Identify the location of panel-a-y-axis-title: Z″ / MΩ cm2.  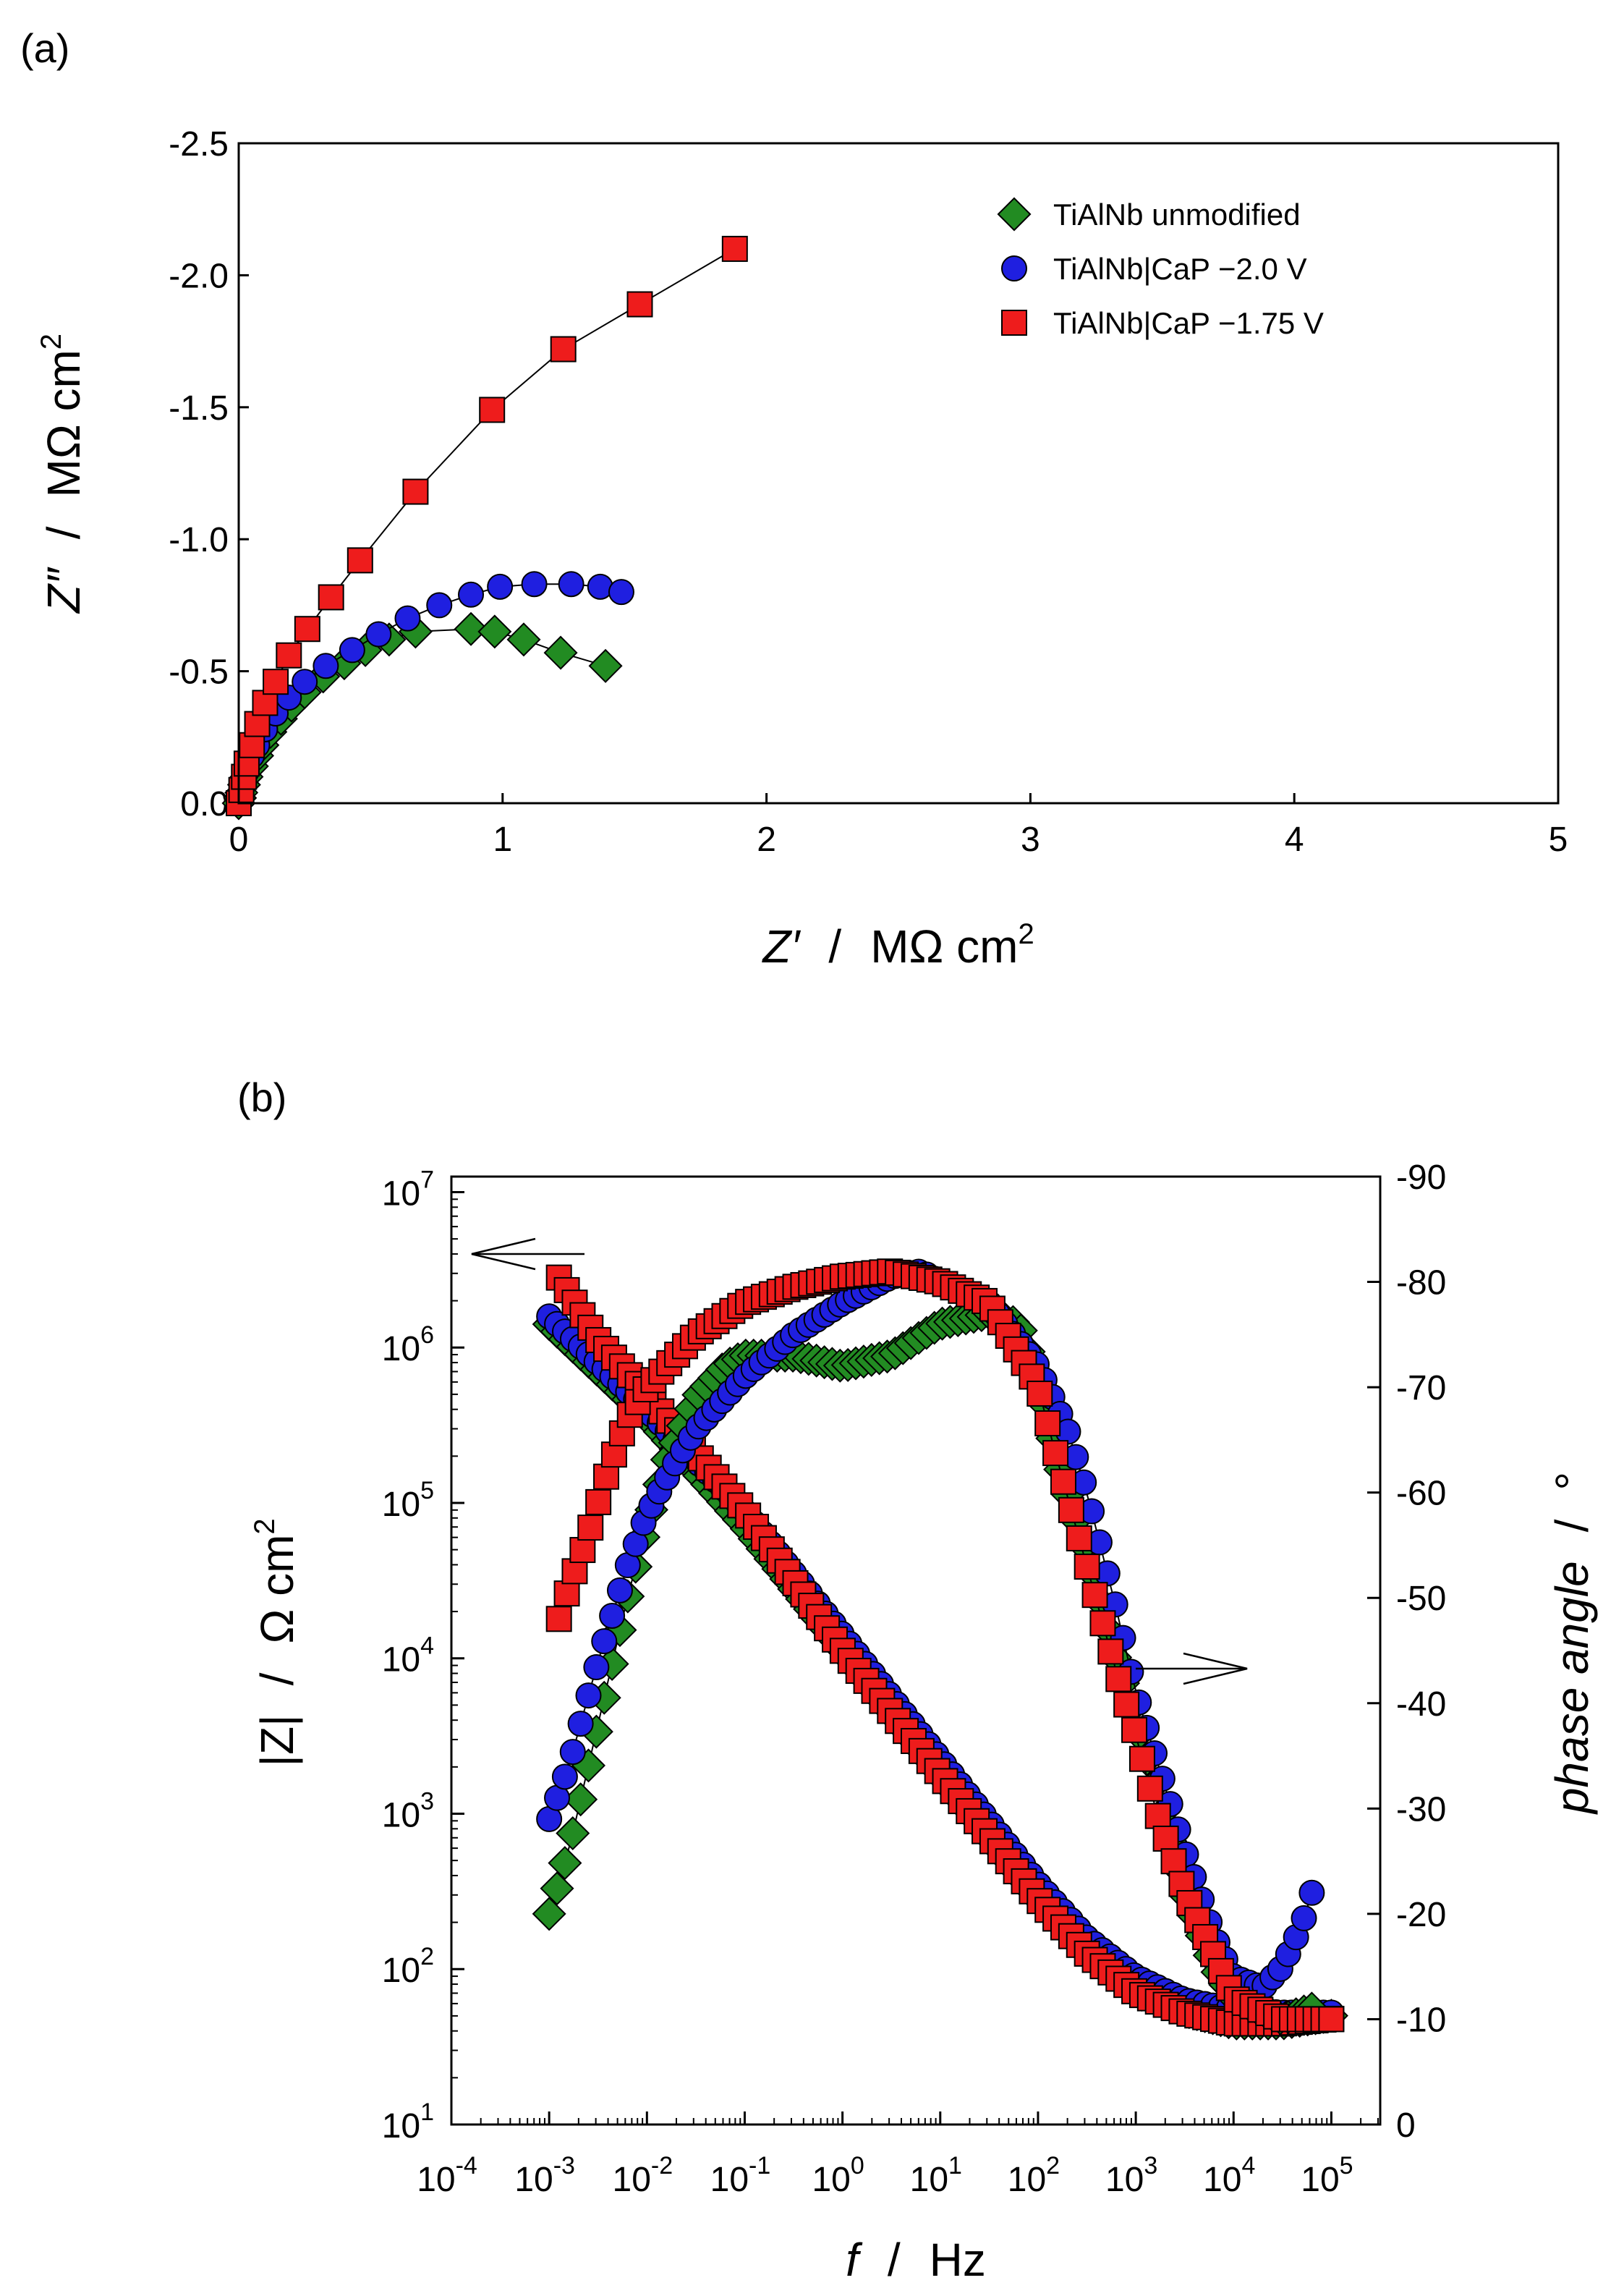
(62, 474).